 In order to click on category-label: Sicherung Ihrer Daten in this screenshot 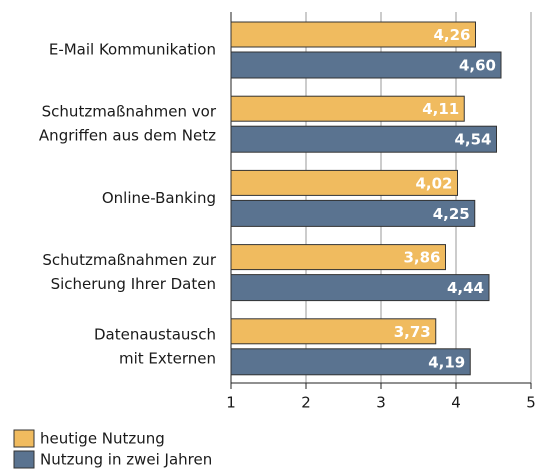, I will do `click(133, 284)`.